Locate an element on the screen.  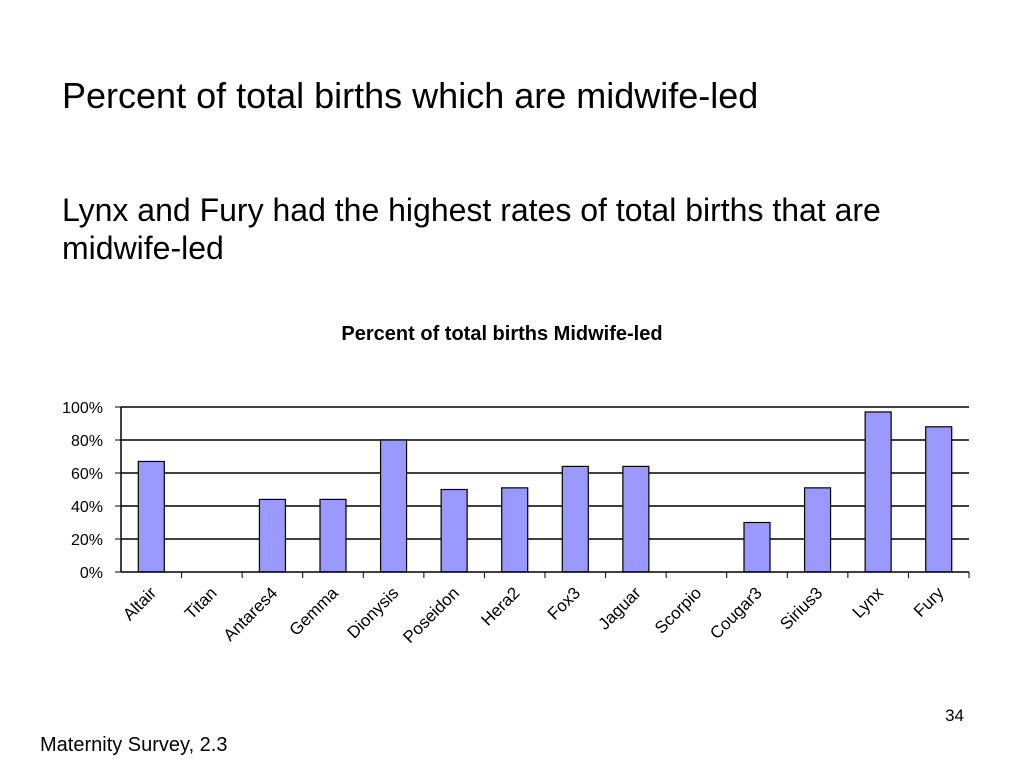
bar-antares4 is located at coordinates (272, 535).